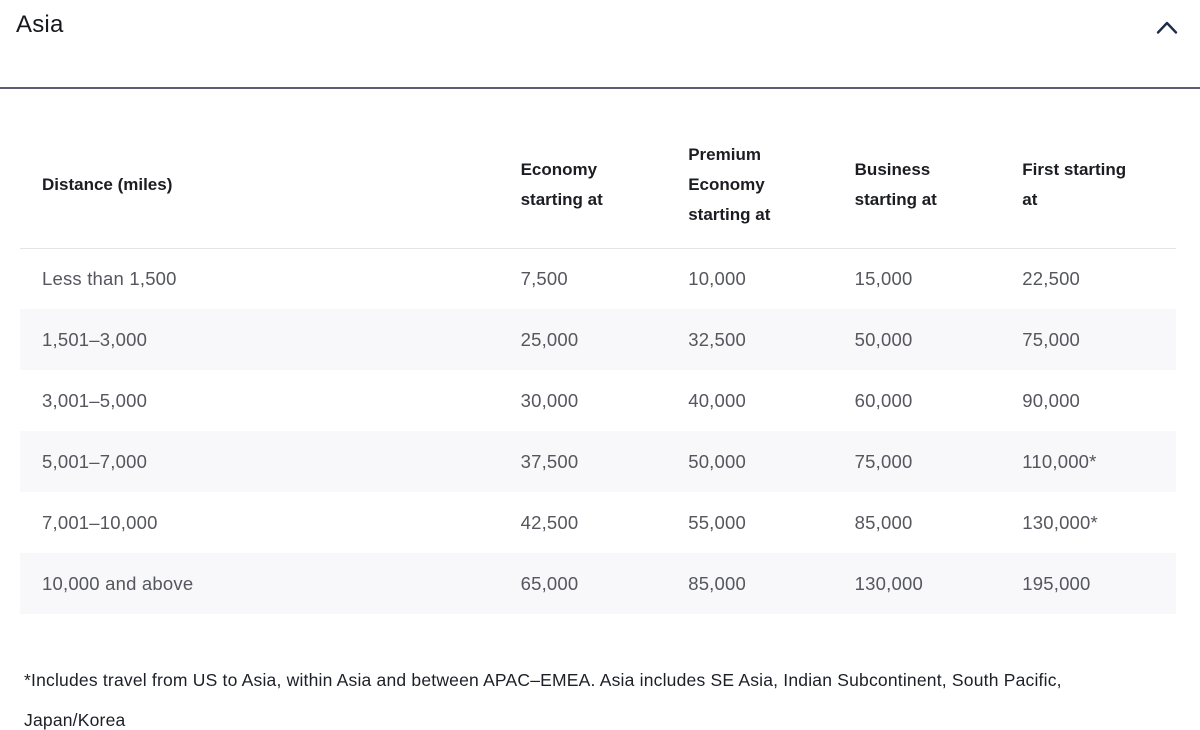  Describe the element at coordinates (717, 400) in the screenshot. I see `premium-economy-cell: 40,000` at that location.